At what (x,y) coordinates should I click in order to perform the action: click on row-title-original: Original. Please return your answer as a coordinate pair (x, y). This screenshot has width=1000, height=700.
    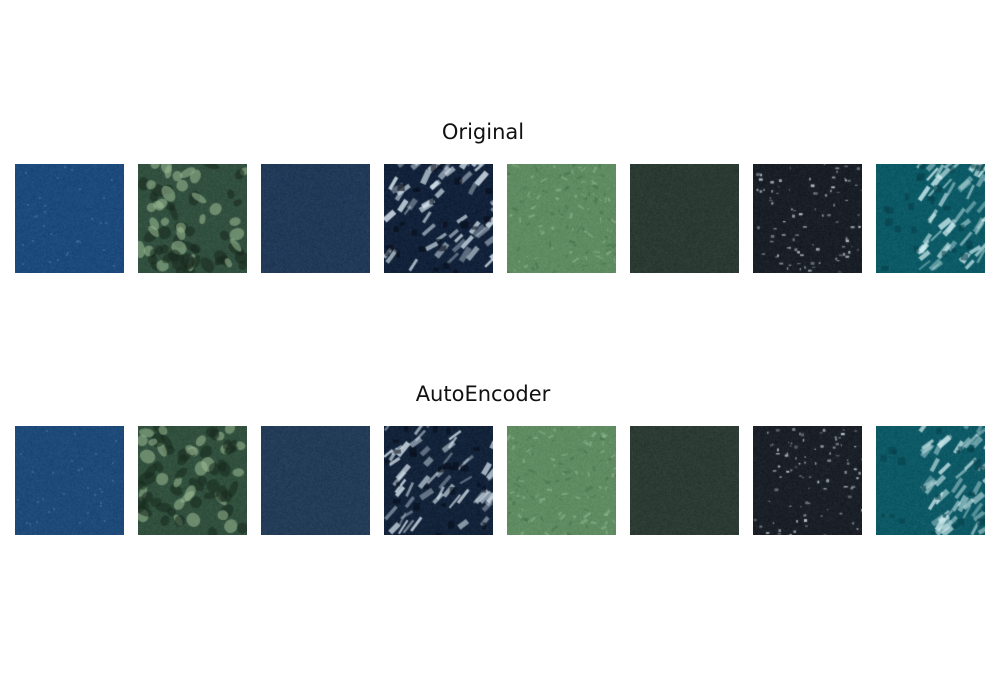
    Looking at the image, I should click on (483, 132).